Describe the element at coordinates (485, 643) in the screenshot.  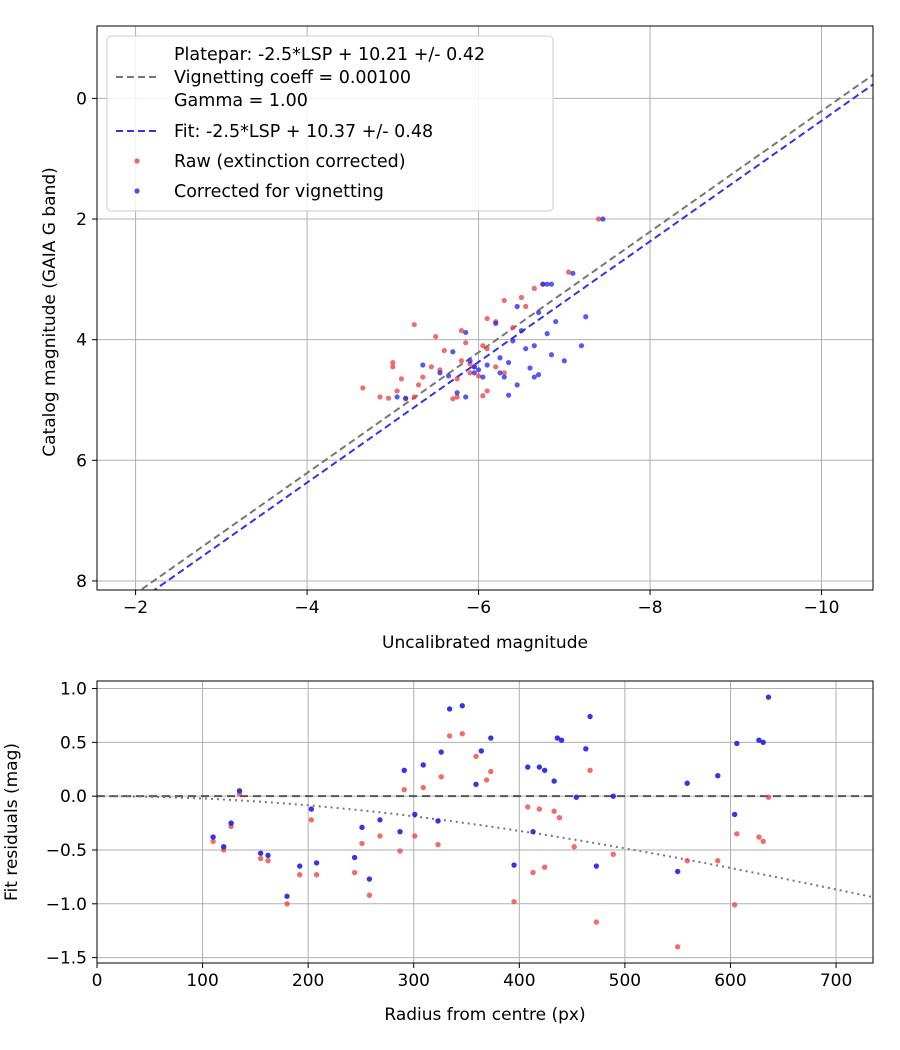
I see `top-x-axis-label: Uncalibrated magnitude` at that location.